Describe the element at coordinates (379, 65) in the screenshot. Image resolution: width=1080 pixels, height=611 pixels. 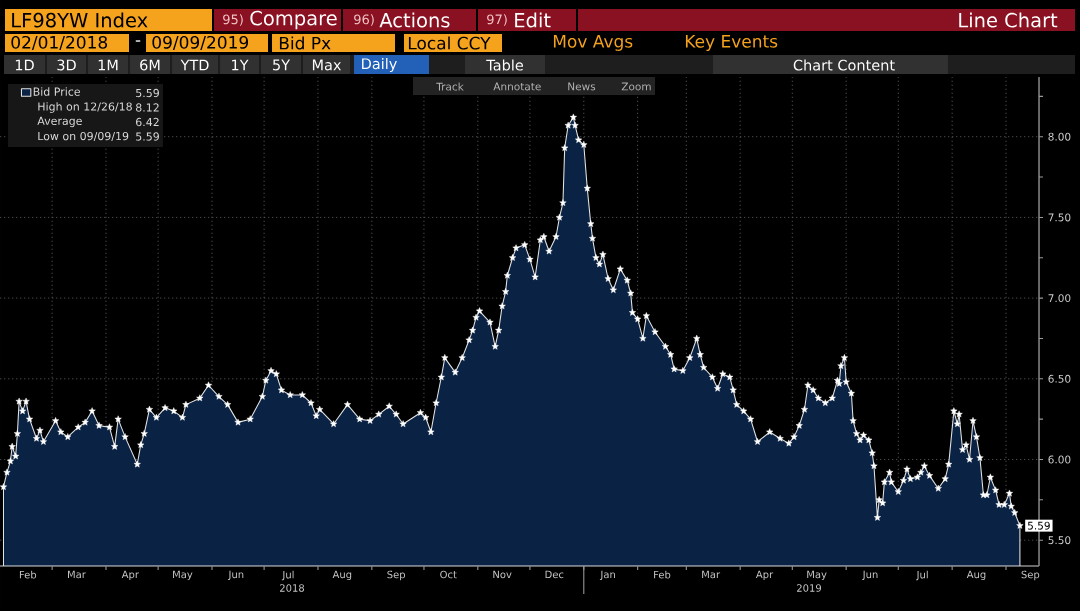
I see `text: Daily` at that location.